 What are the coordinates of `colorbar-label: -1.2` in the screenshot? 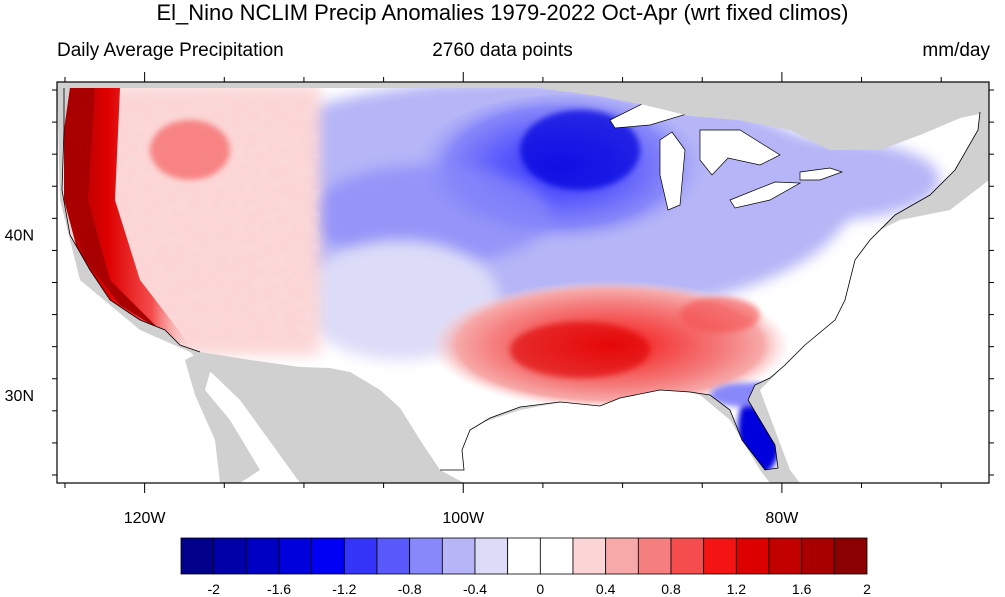 It's located at (344, 589).